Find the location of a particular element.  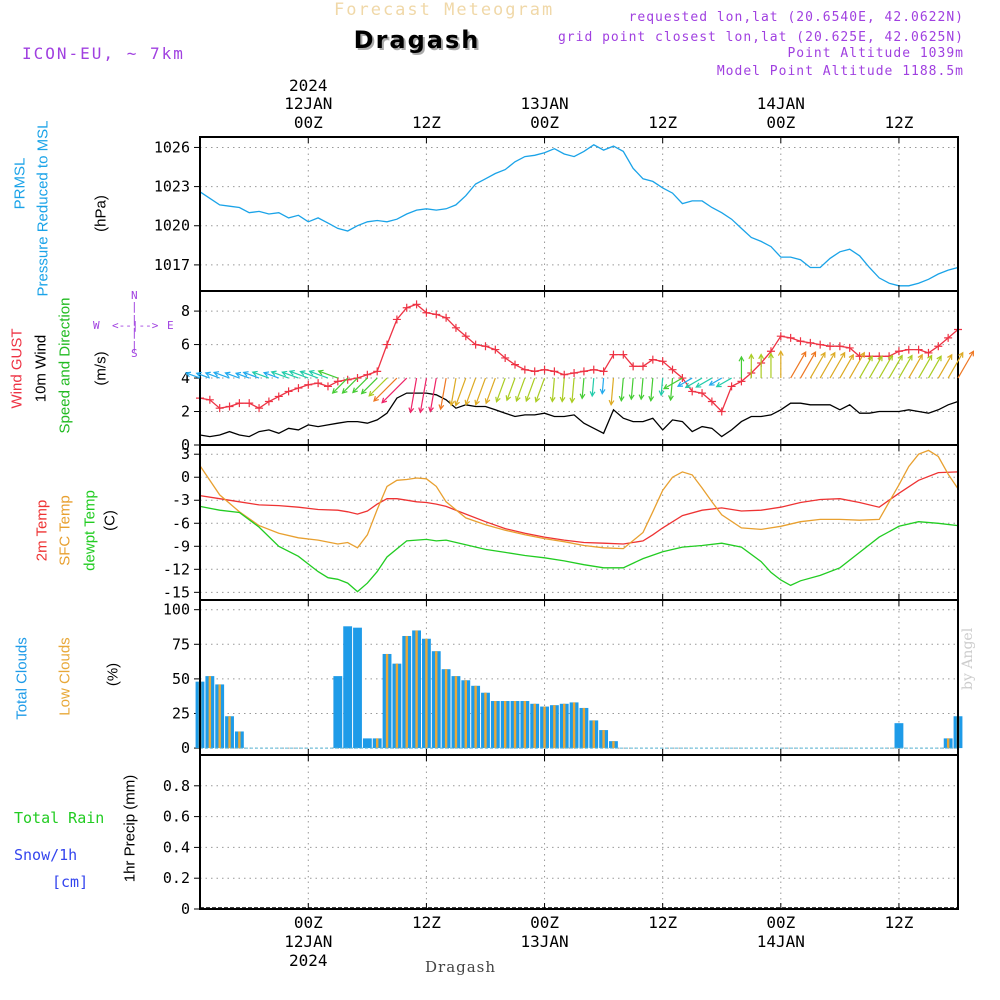

cloud-tick-label: 0 is located at coordinates (185, 748).